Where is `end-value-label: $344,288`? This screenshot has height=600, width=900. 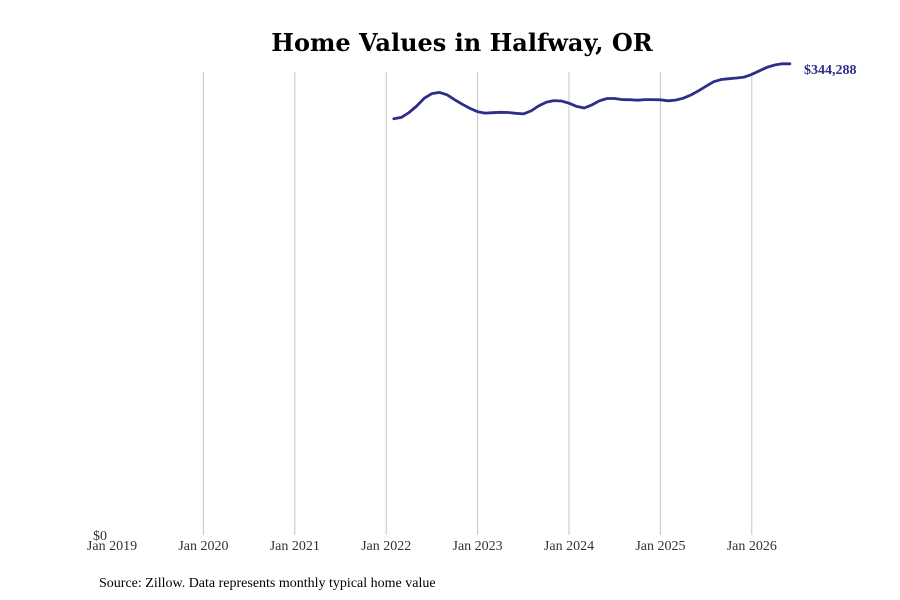
end-value-label: $344,288 is located at coordinates (830, 70).